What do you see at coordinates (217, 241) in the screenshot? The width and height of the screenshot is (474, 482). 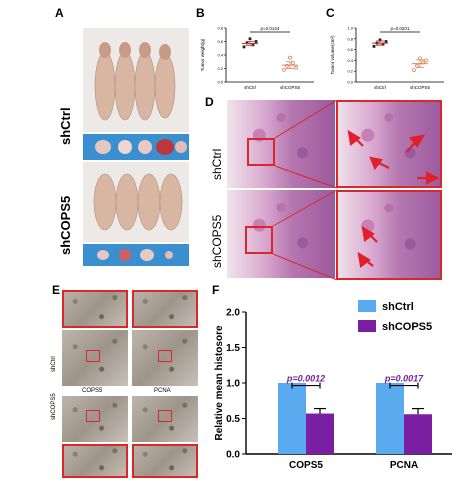 I see `panel-d-row-shcops5: shCOPS5` at bounding box center [217, 241].